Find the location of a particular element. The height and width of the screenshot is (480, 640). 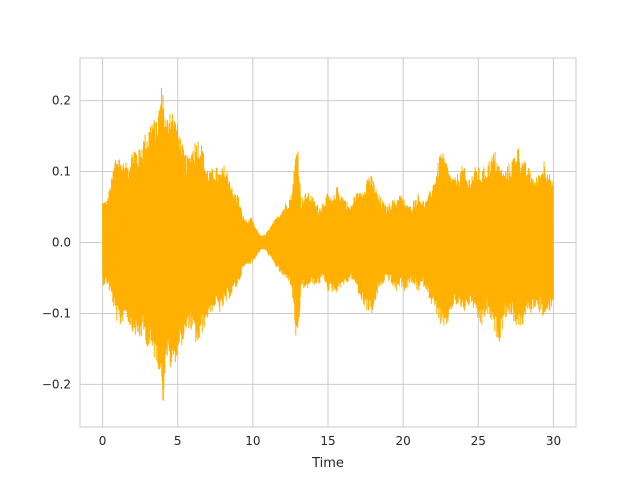

y-tick-label: −0.2 is located at coordinates (56, 384).